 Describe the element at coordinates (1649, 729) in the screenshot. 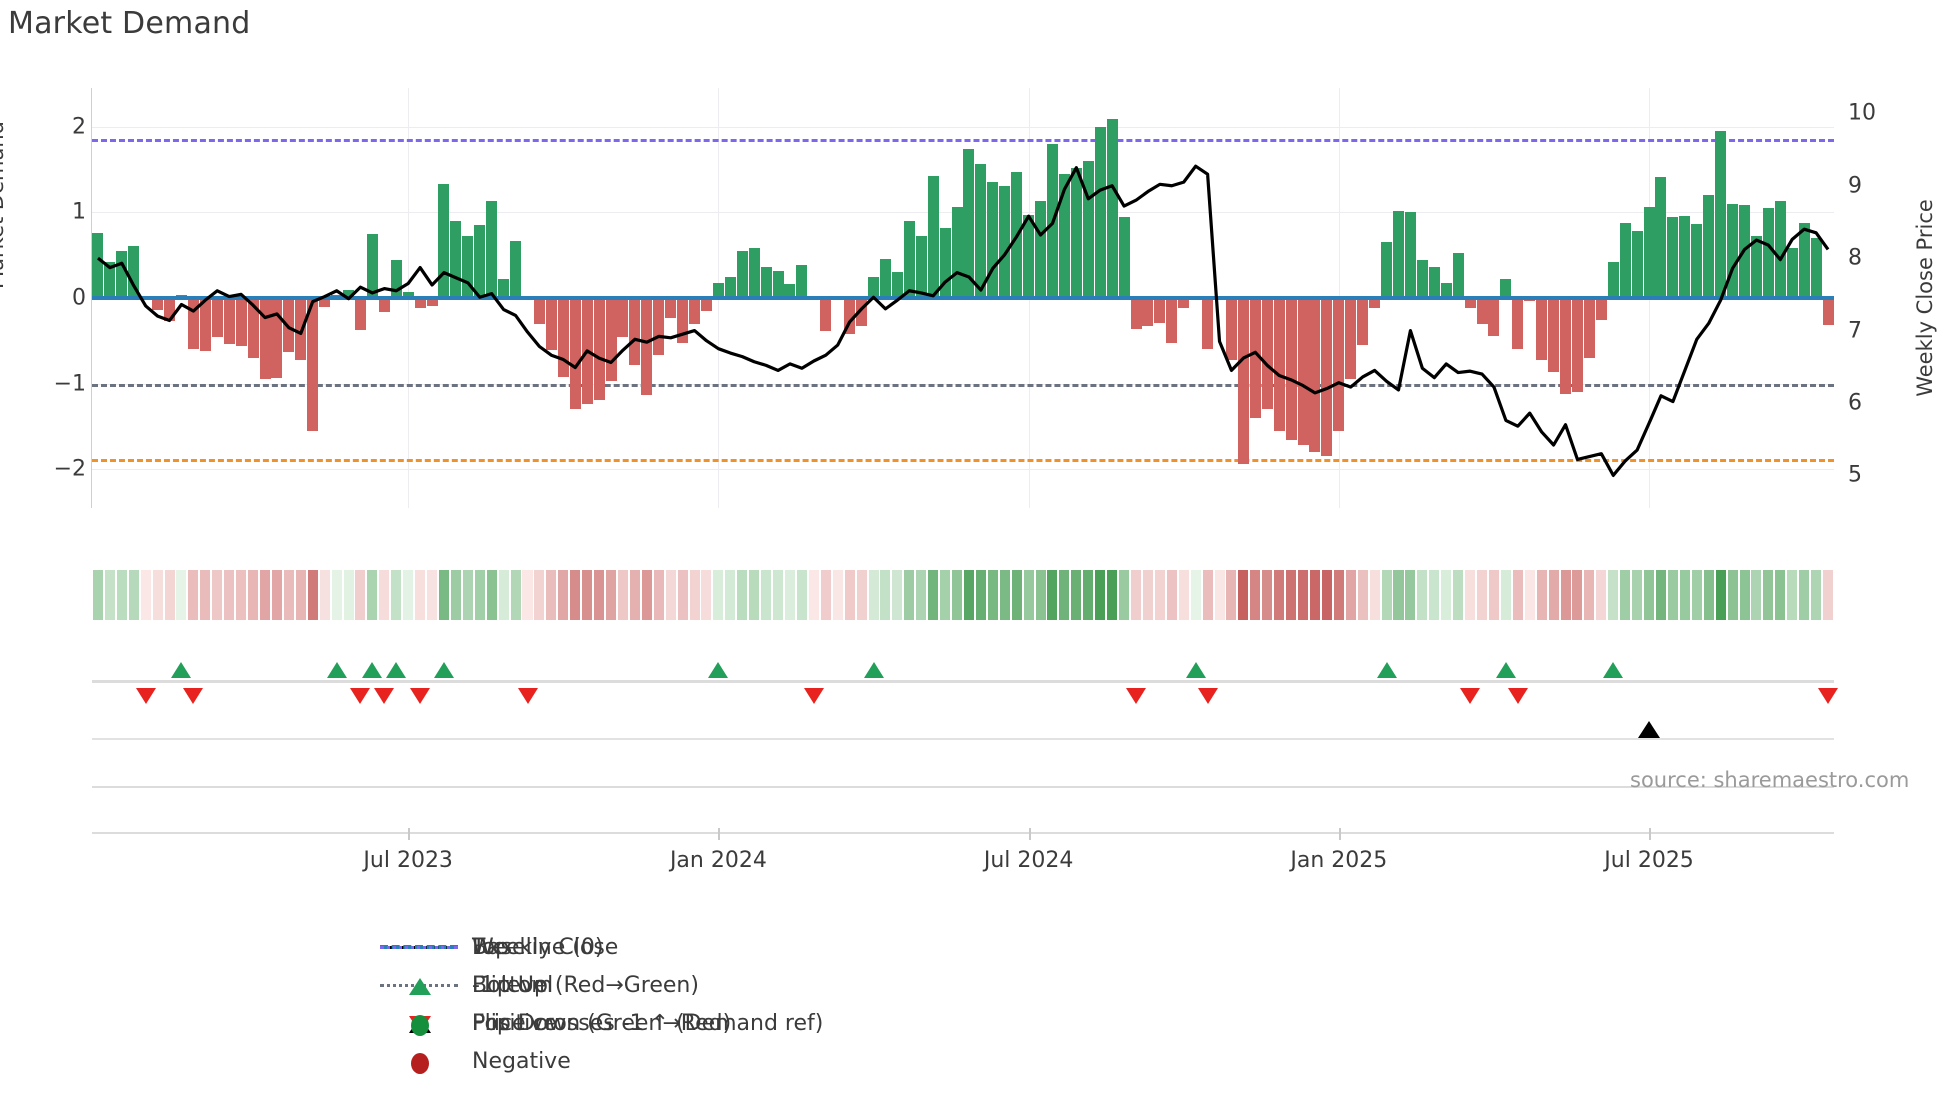

I see `price-cross-marker` at that location.